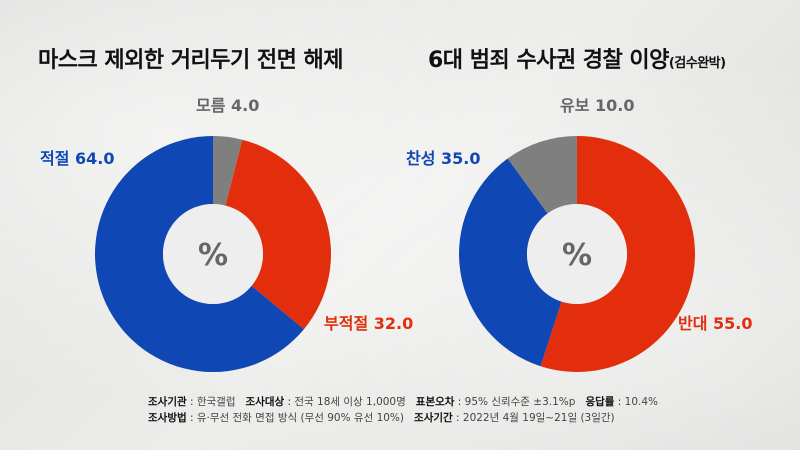 The image size is (800, 450). What do you see at coordinates (227, 105) in the screenshot?
I see `slice-label-0-0: 모름 4.0` at bounding box center [227, 105].